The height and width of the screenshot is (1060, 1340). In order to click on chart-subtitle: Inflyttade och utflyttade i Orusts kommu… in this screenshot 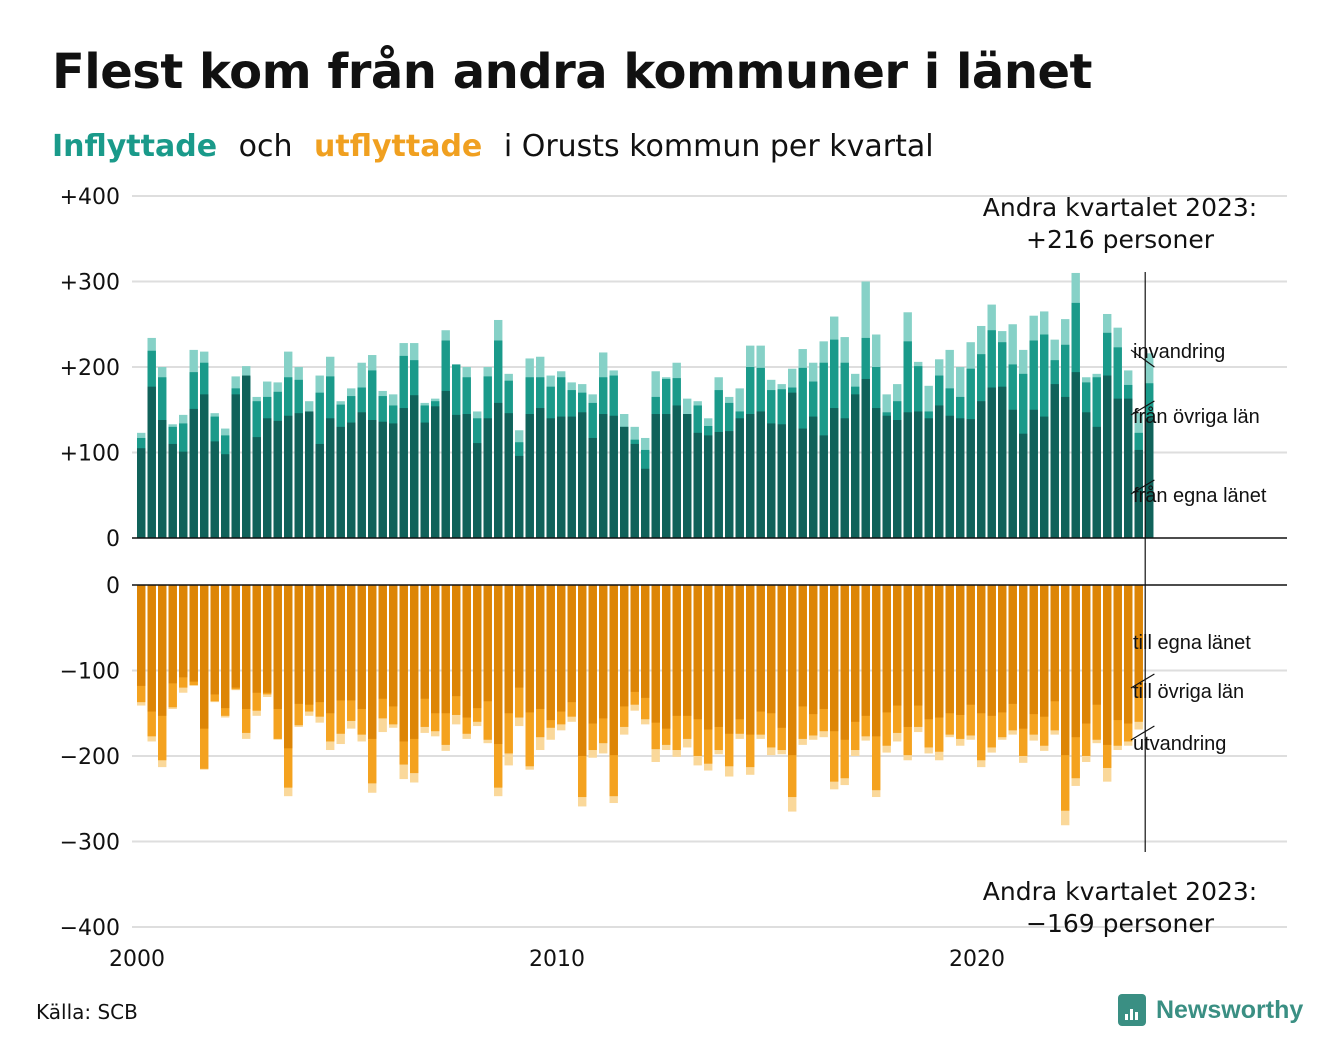, I will do `click(499, 147)`.